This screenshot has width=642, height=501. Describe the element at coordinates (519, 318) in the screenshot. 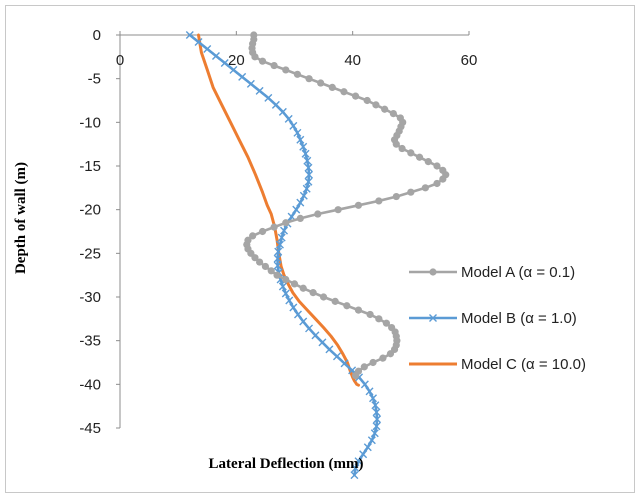

I see `legend-label: Model B (α = 1.0)` at that location.